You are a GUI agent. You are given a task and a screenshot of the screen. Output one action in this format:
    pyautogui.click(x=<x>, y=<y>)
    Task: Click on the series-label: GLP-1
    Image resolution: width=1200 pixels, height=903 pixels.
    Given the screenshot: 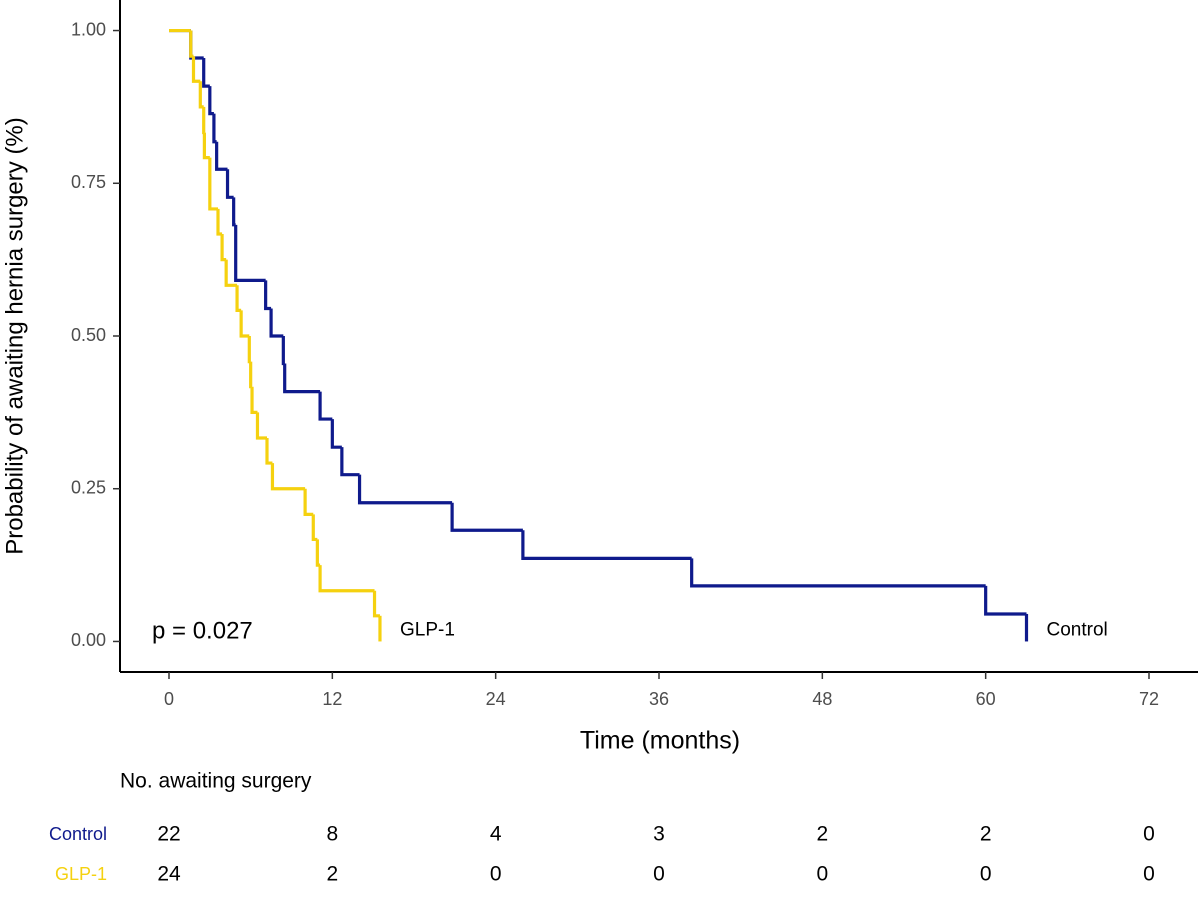 What is the action you would take?
    pyautogui.click(x=427, y=629)
    